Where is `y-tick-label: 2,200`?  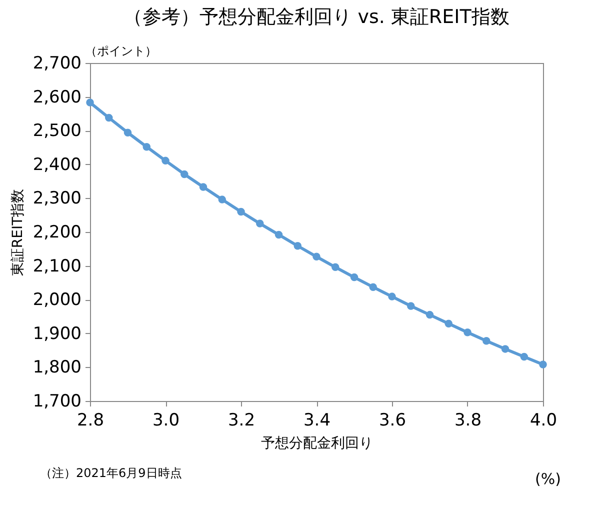 y-tick-label: 2,200 is located at coordinates (57, 232).